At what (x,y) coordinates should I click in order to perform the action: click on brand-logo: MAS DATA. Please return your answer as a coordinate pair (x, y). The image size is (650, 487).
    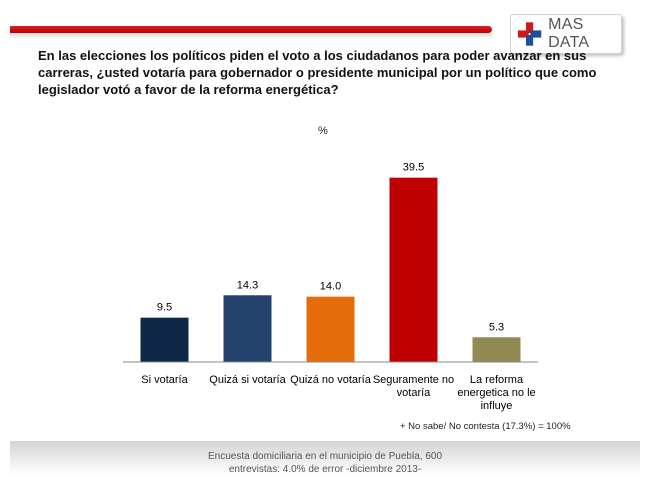
    Looking at the image, I should click on (566, 34).